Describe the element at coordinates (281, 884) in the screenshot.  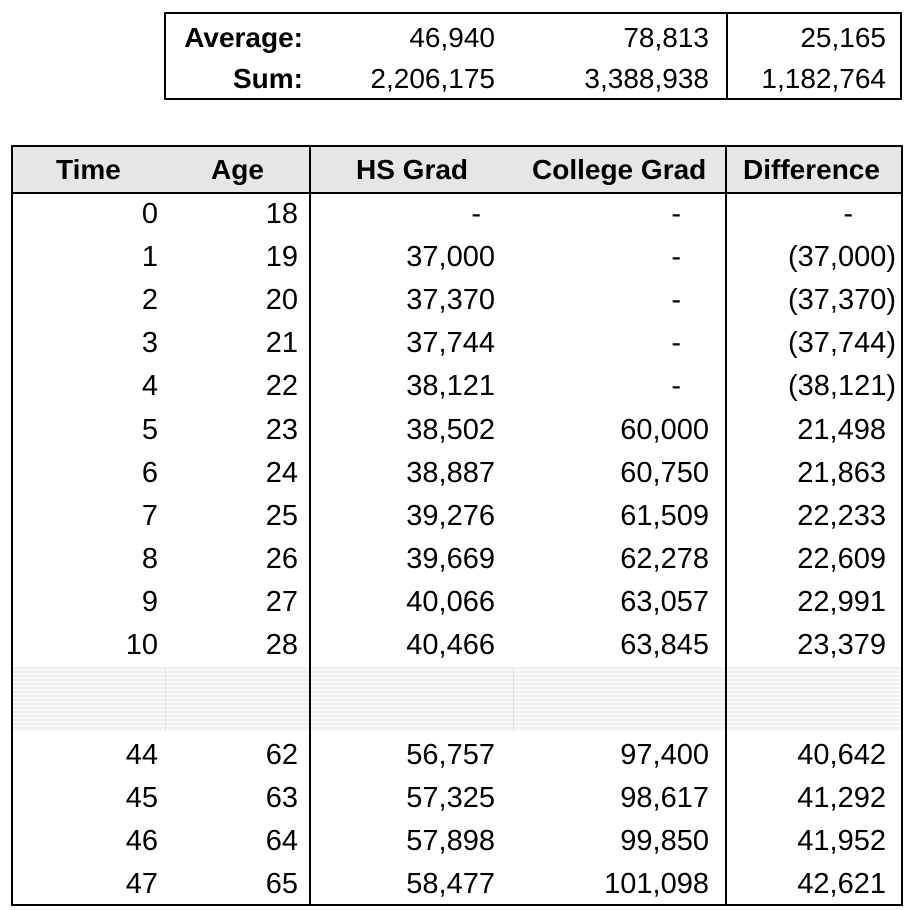
I see `cell-age: 65` at that location.